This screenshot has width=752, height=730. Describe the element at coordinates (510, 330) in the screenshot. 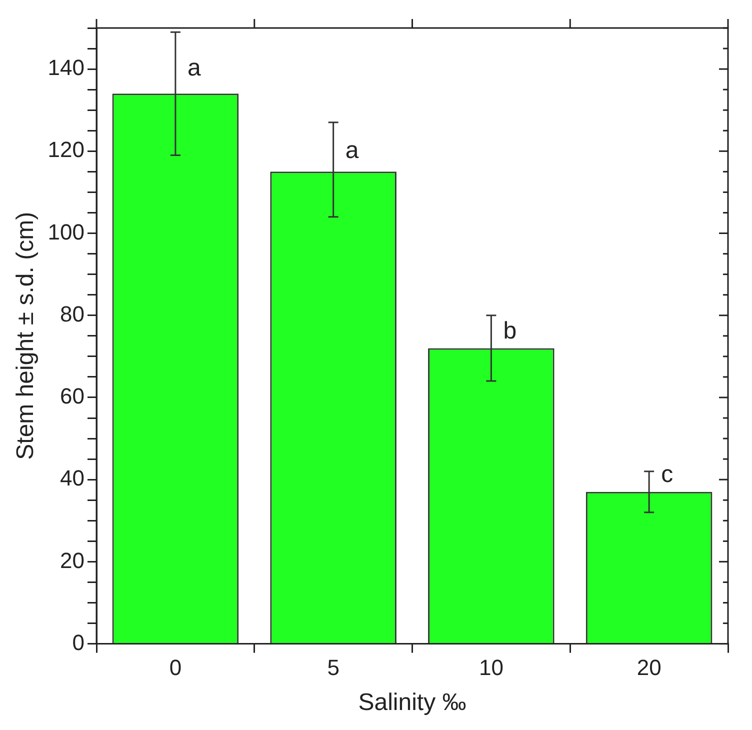

I see `annotation: b` at that location.